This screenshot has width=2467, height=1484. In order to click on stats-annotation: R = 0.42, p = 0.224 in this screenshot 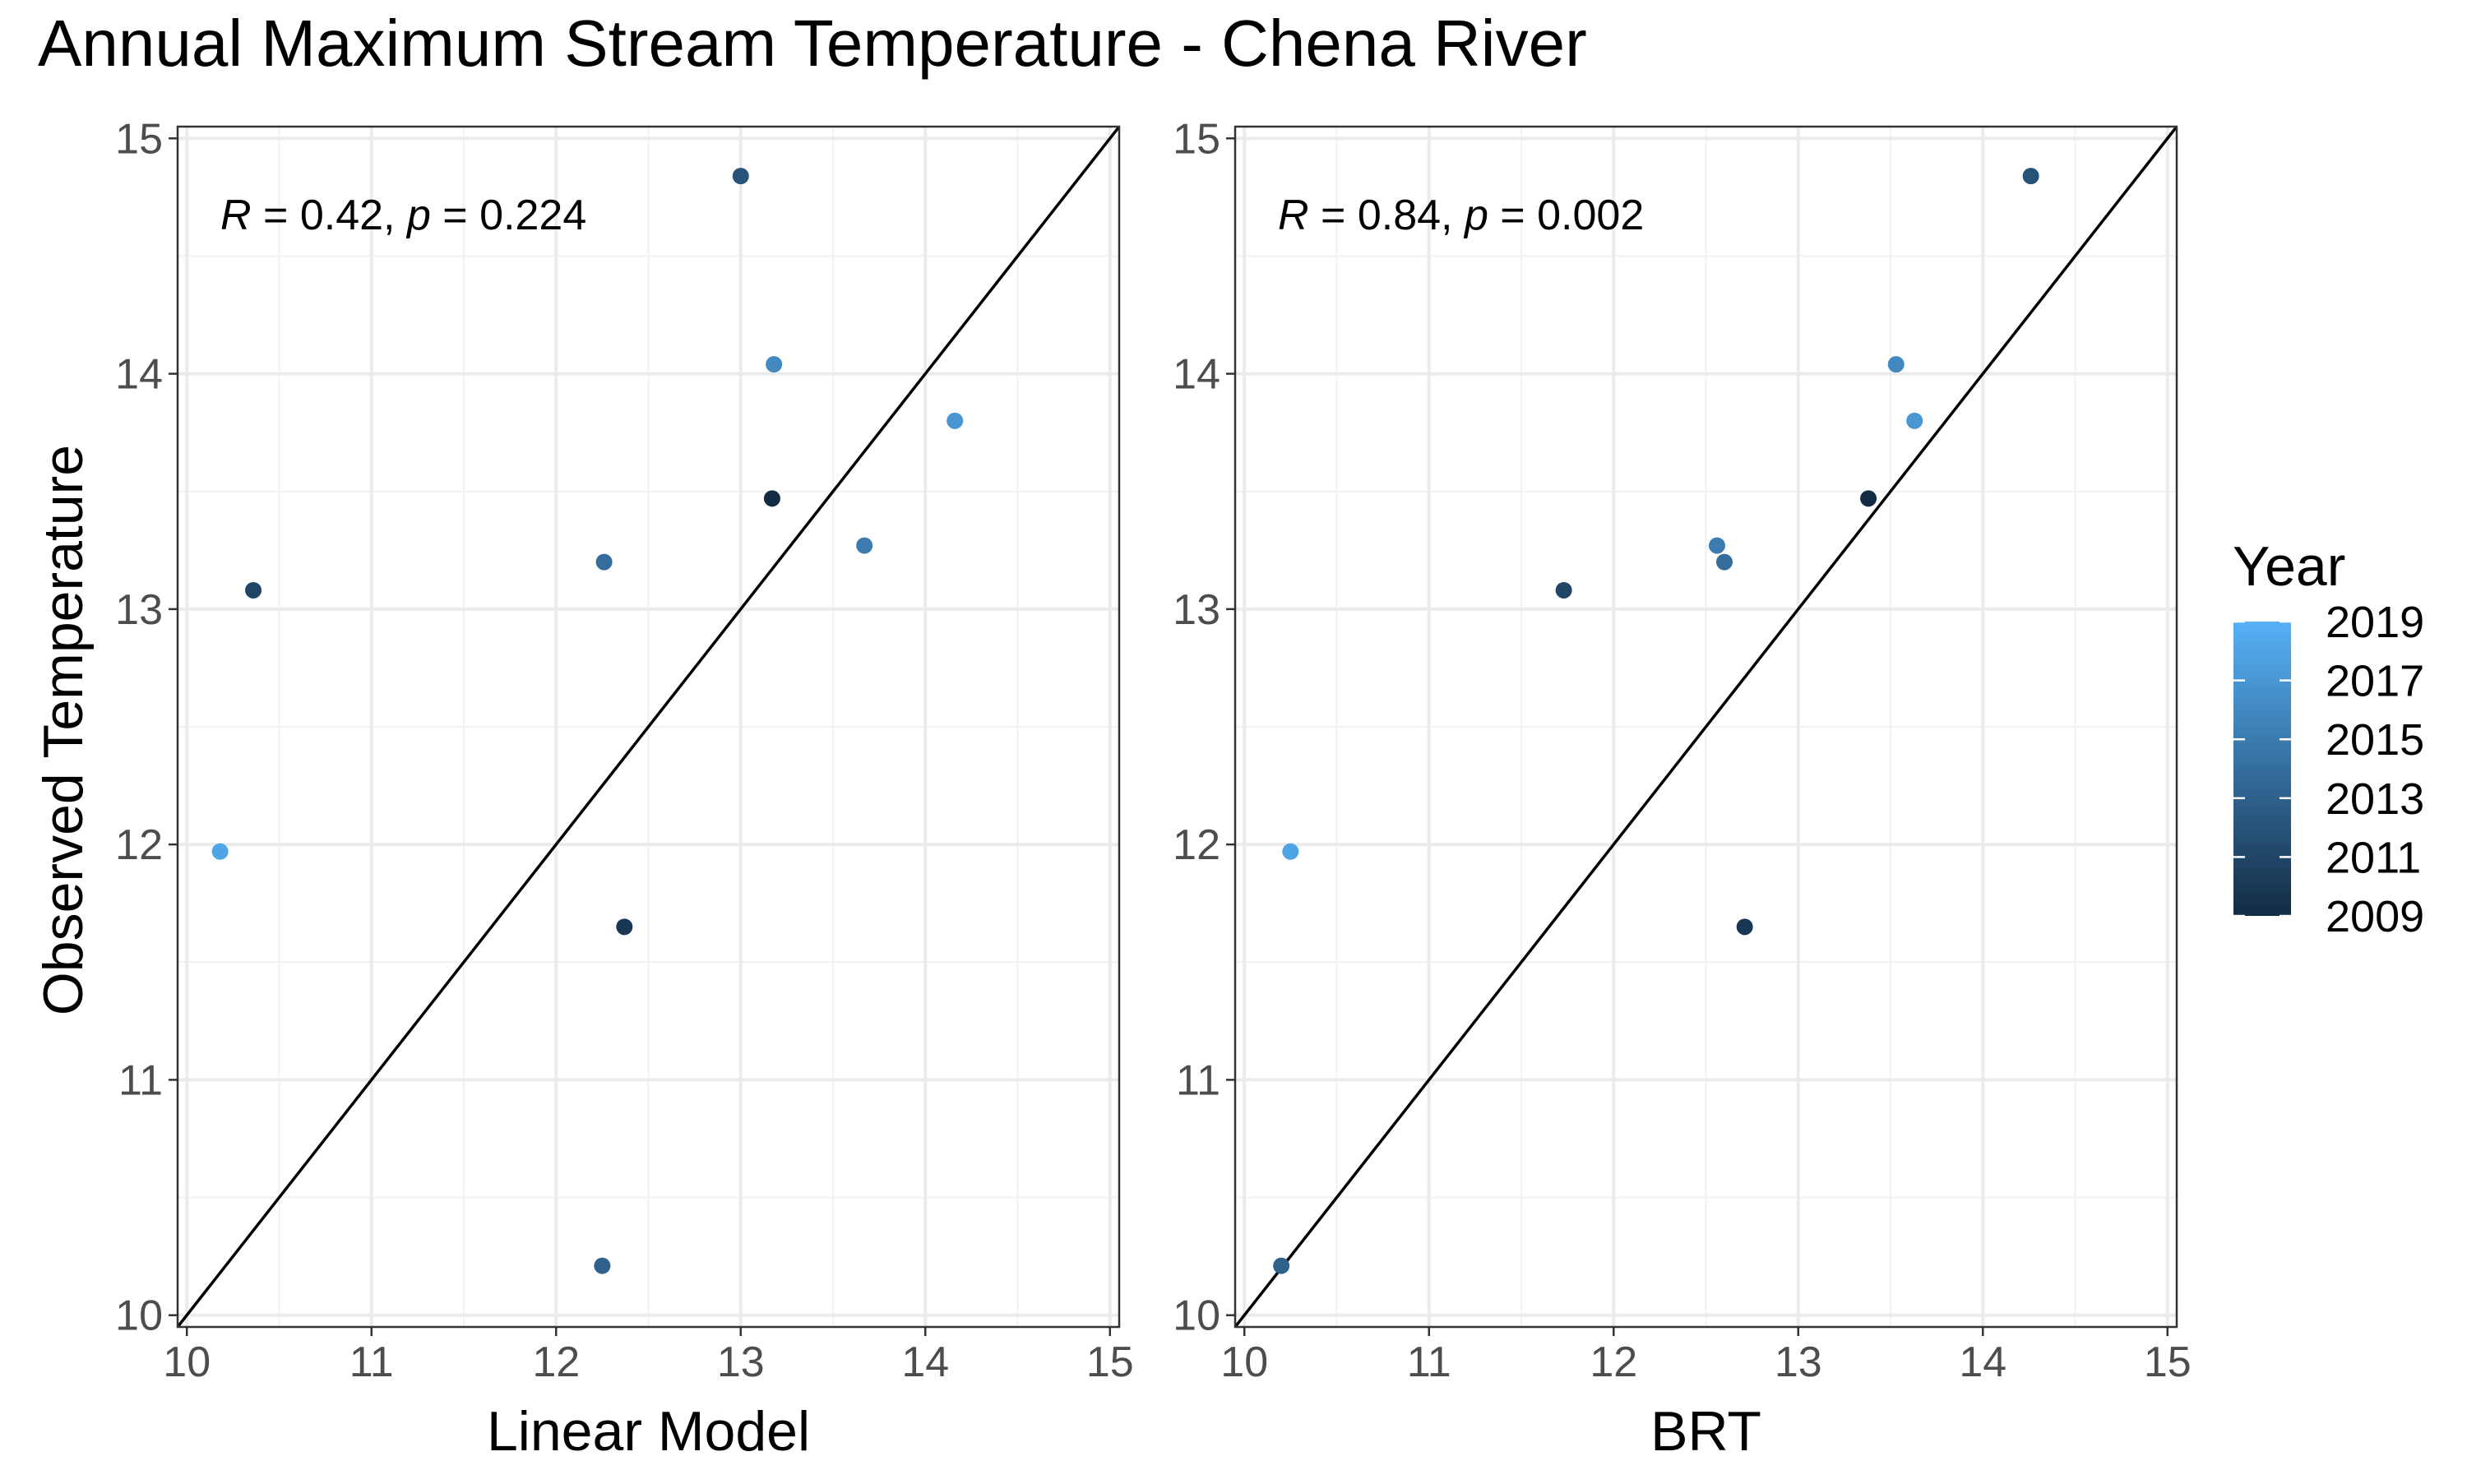, I will do `click(403, 216)`.